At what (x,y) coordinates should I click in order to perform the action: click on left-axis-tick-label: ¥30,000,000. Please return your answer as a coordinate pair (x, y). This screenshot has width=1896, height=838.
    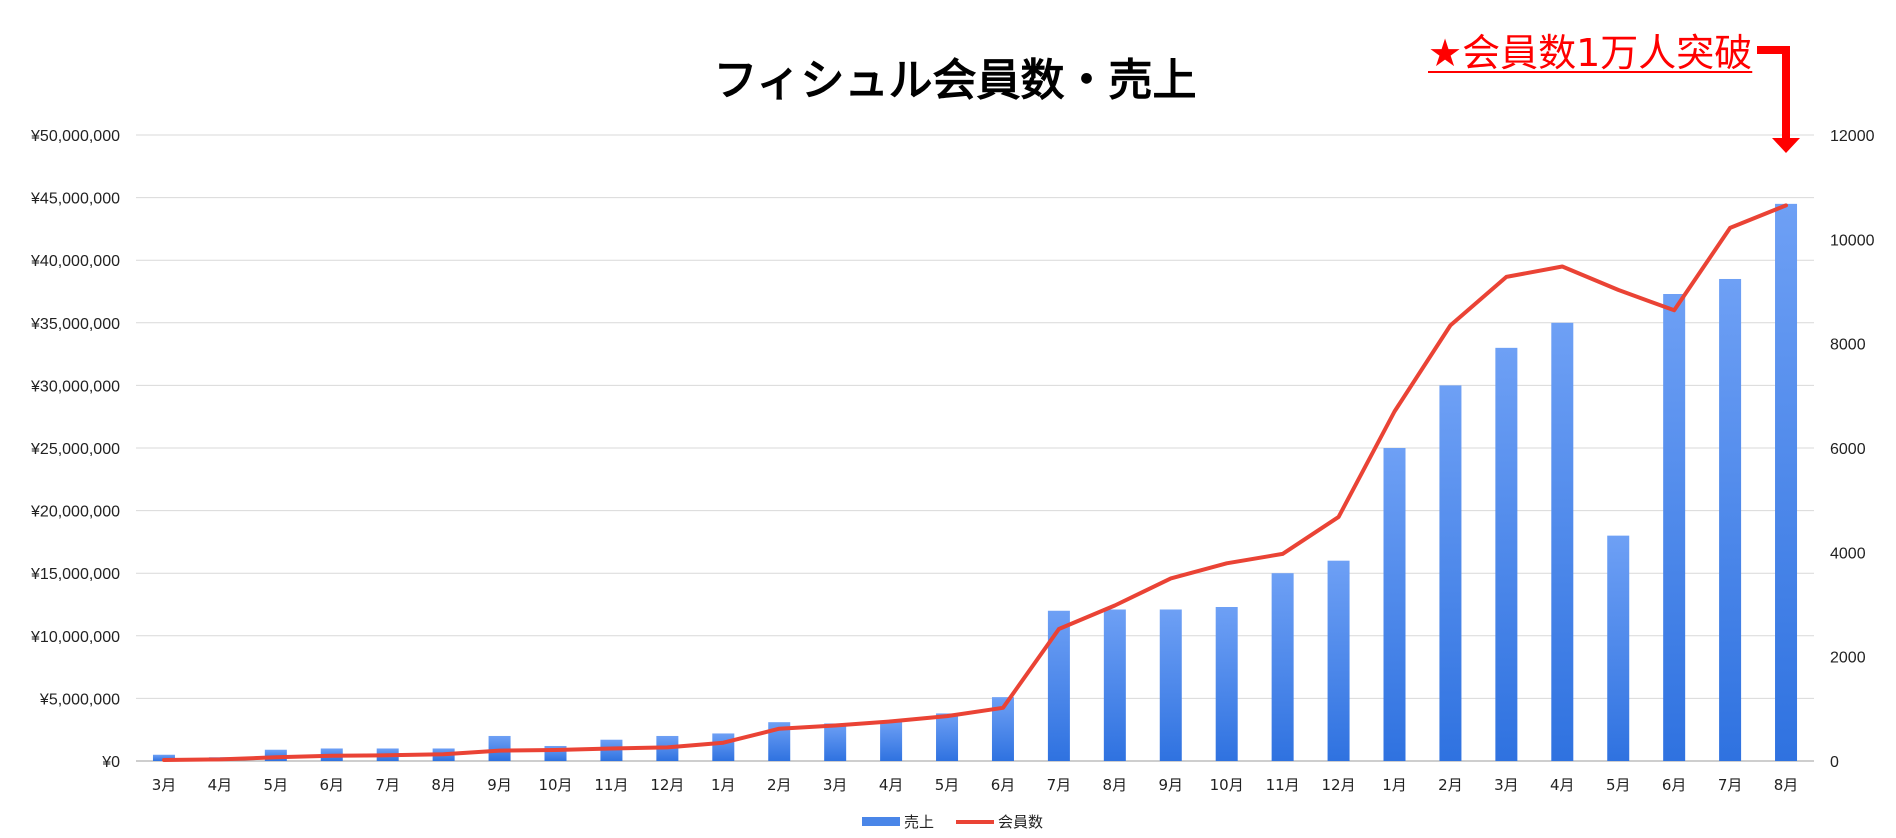
    Looking at the image, I should click on (75, 386).